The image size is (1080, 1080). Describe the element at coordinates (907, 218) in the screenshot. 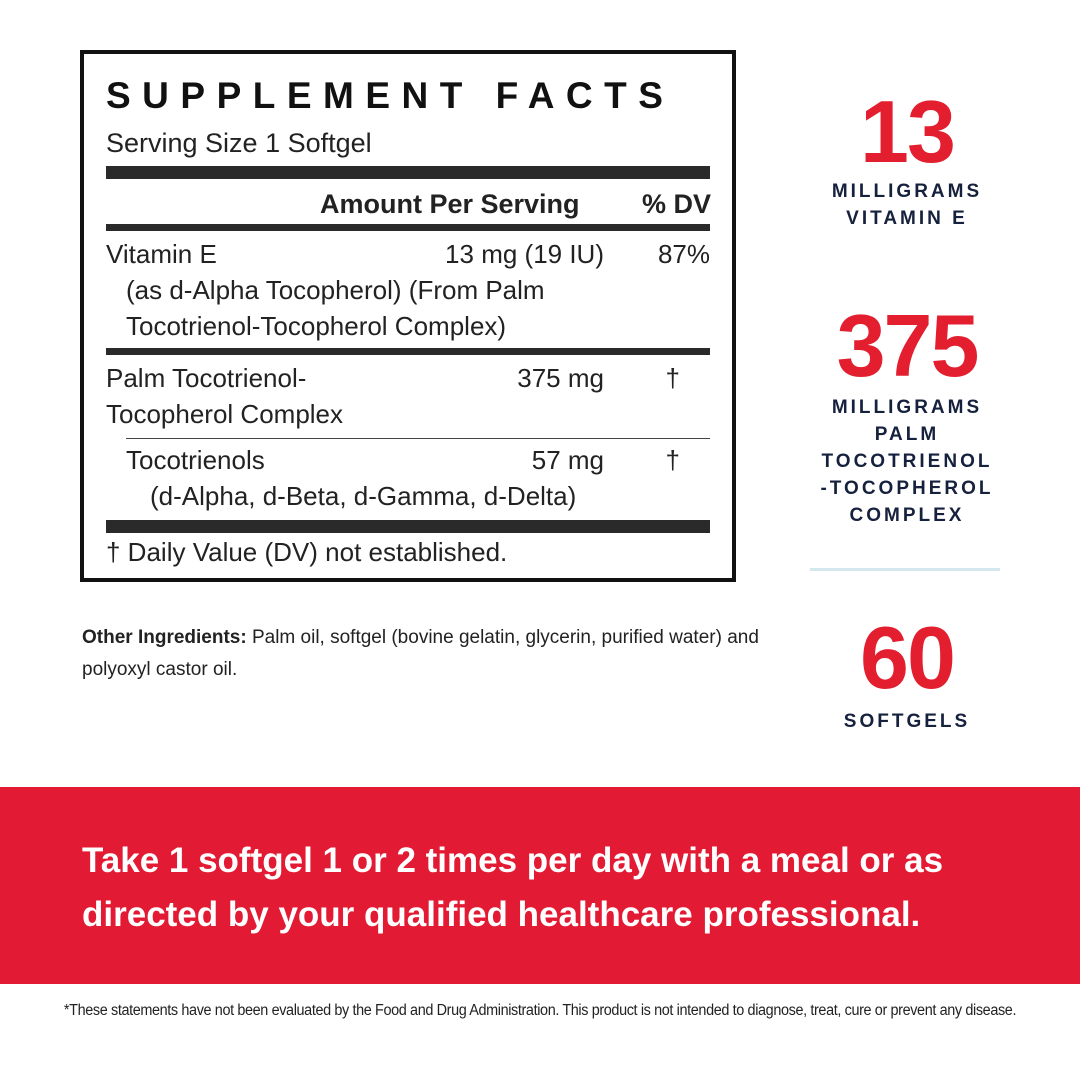

I see `stat-label-line: VITAMIN E` at that location.